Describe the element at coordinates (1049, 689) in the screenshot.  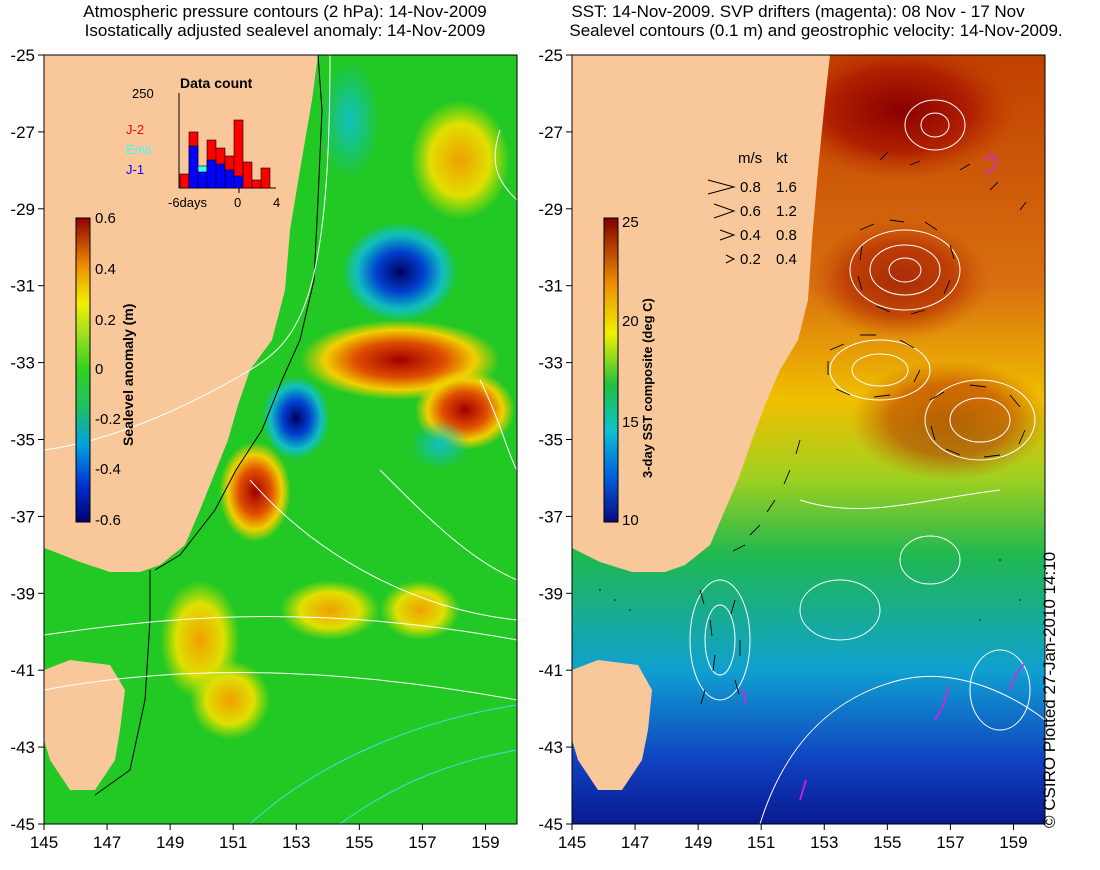
I see `credit-text: © CSIRO Plotted 27-Jan-2010 14:10` at that location.